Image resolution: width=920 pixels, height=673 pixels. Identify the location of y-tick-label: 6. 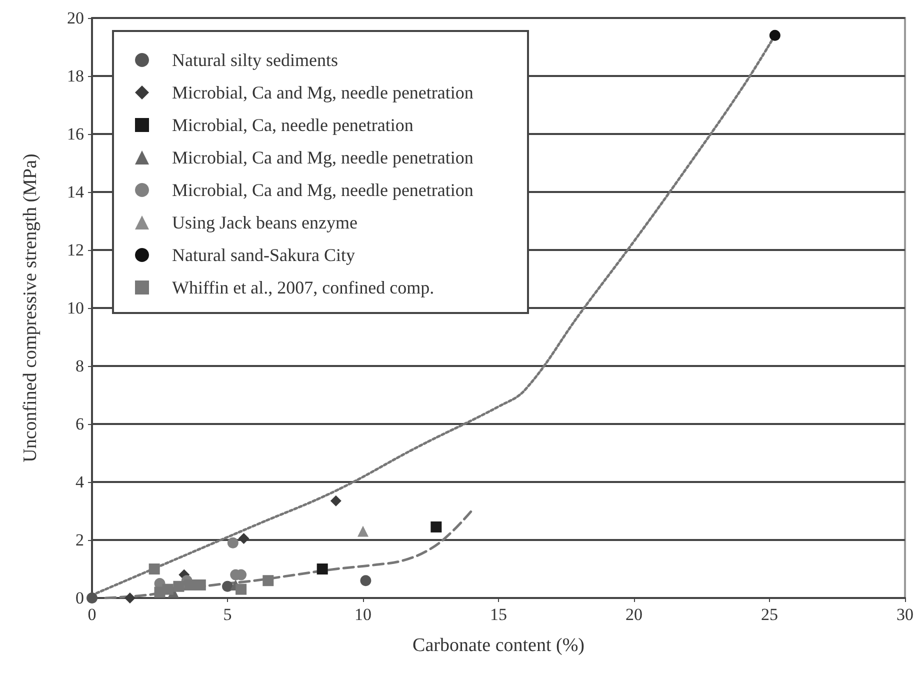
(80, 424).